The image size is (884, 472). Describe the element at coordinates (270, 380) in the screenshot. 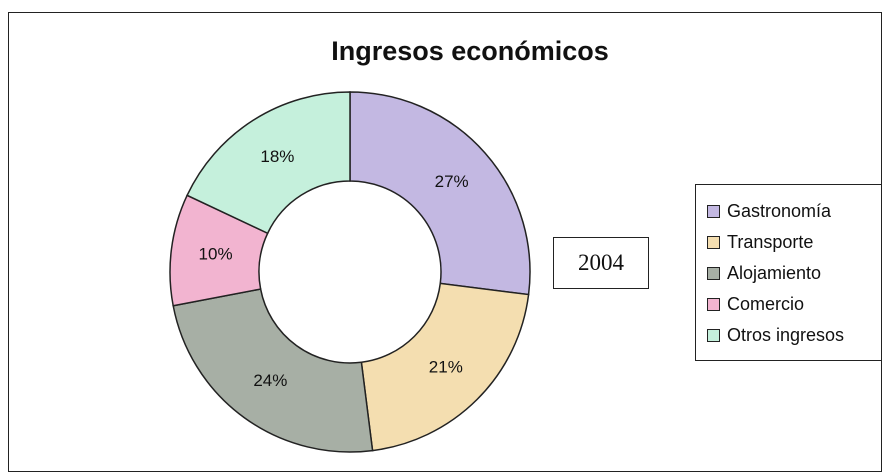

I see `slice-percent-label: 24%` at that location.